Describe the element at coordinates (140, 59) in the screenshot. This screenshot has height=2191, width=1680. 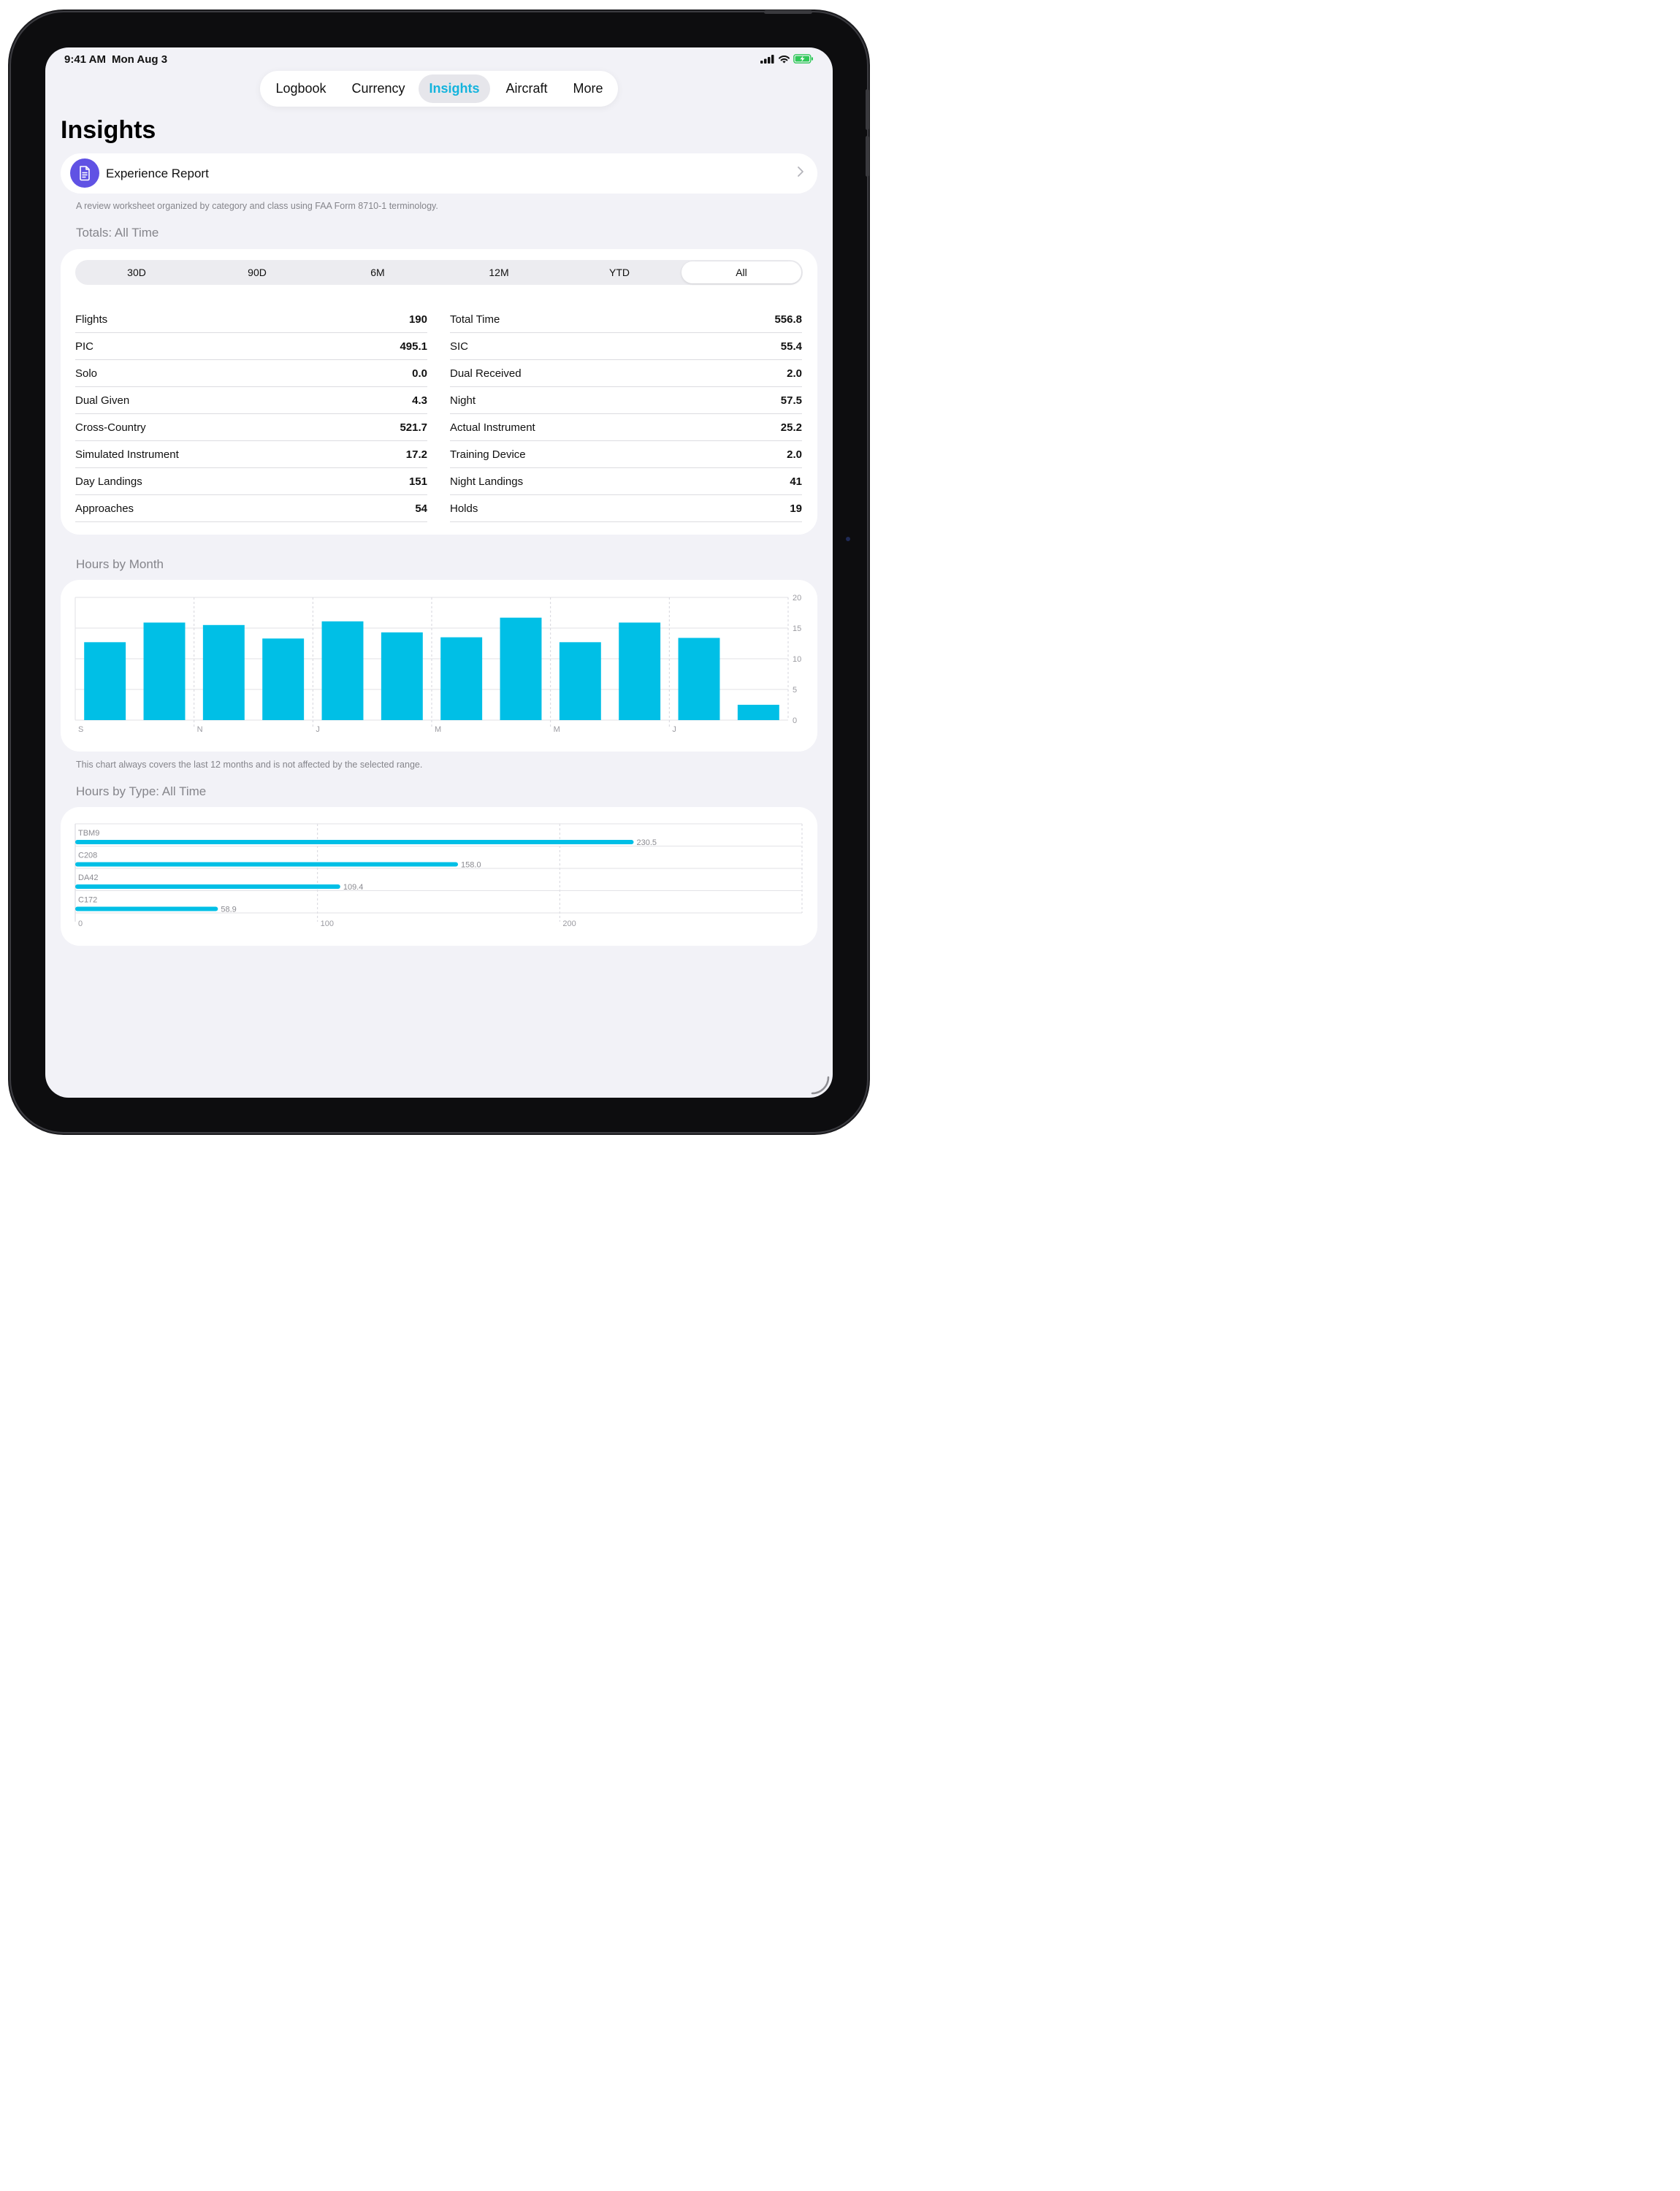
I see `status-date: Mon Aug 3` at that location.